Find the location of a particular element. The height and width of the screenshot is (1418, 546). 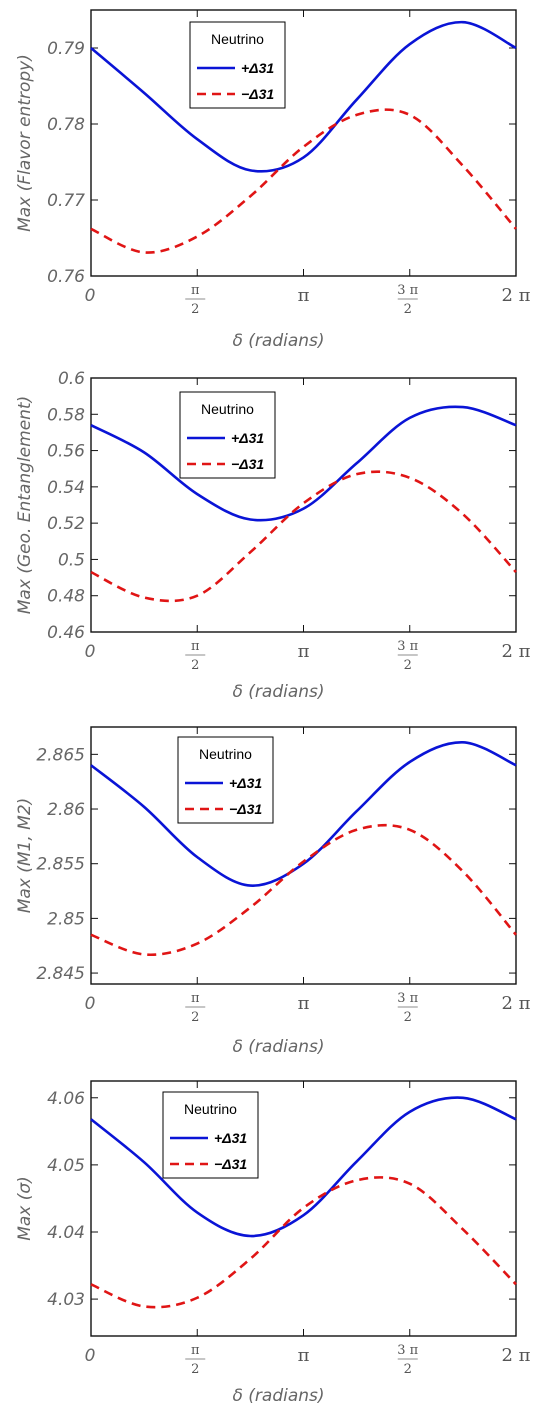

y-tick-label: 2.845 is located at coordinates (60, 974).